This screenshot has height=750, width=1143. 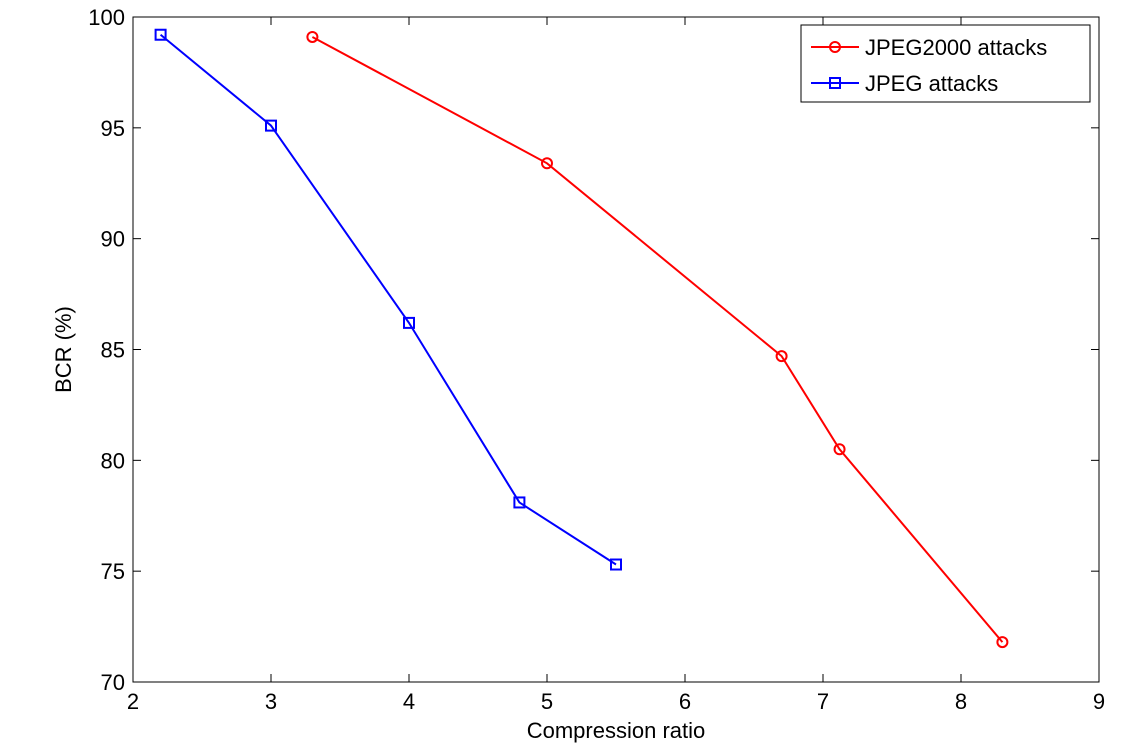 What do you see at coordinates (956, 47) in the screenshot?
I see `legend-label: JPEG2000 attacks` at bounding box center [956, 47].